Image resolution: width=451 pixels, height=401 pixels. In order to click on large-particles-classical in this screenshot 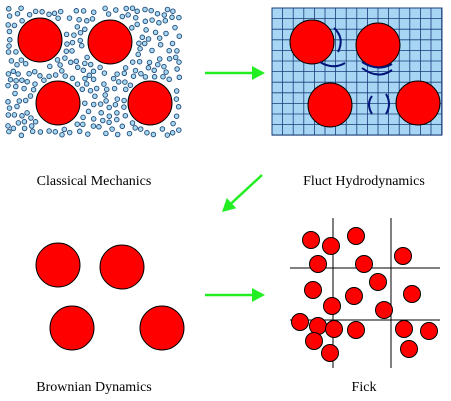, I will do `click(95, 71)`.